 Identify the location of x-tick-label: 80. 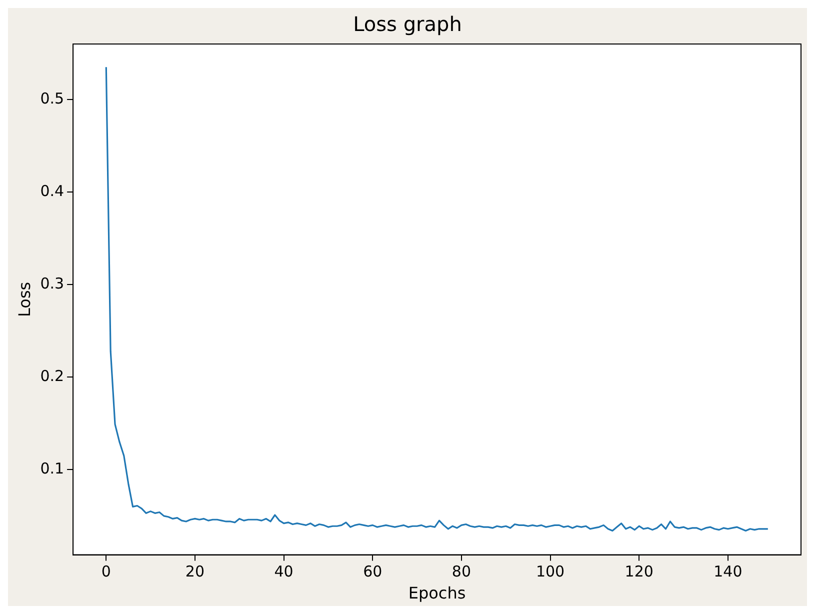
(461, 571).